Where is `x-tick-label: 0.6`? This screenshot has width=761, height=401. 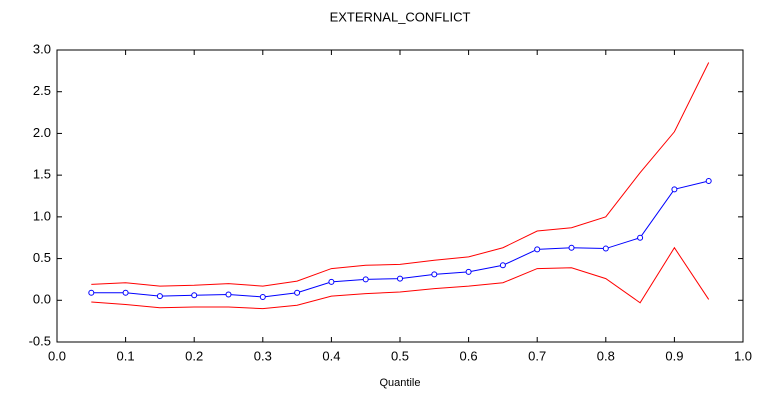
x-tick-label: 0.6 is located at coordinates (469, 355).